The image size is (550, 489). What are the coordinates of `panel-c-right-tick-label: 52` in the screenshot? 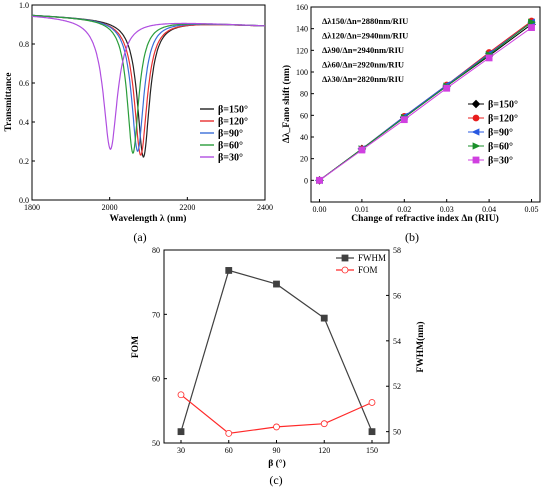 It's located at (397, 386).